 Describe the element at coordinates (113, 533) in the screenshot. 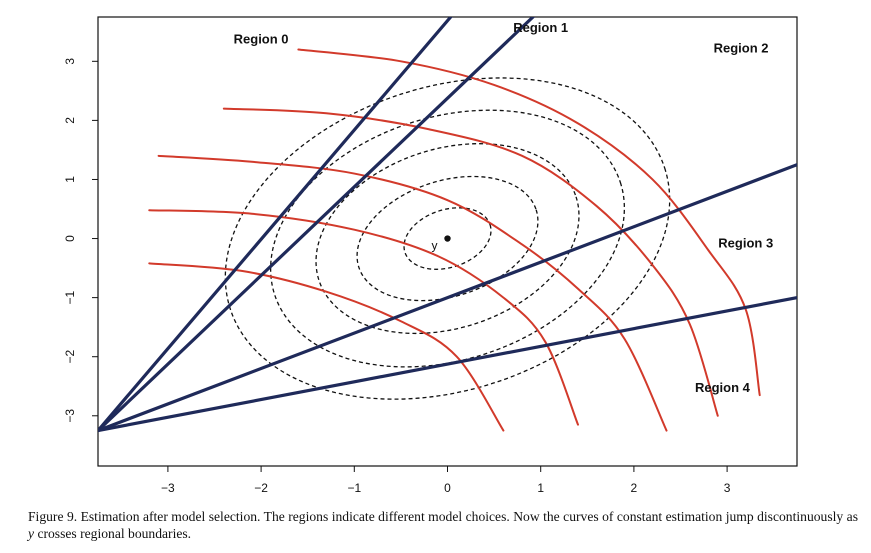

I see `caption-text-after: crosses regional boundaries.` at that location.